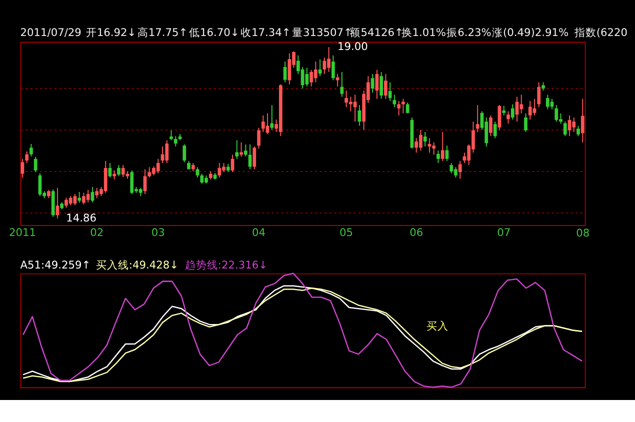  Describe the element at coordinates (22, 233) in the screenshot. I see `x-tick-label: 2011` at that location.